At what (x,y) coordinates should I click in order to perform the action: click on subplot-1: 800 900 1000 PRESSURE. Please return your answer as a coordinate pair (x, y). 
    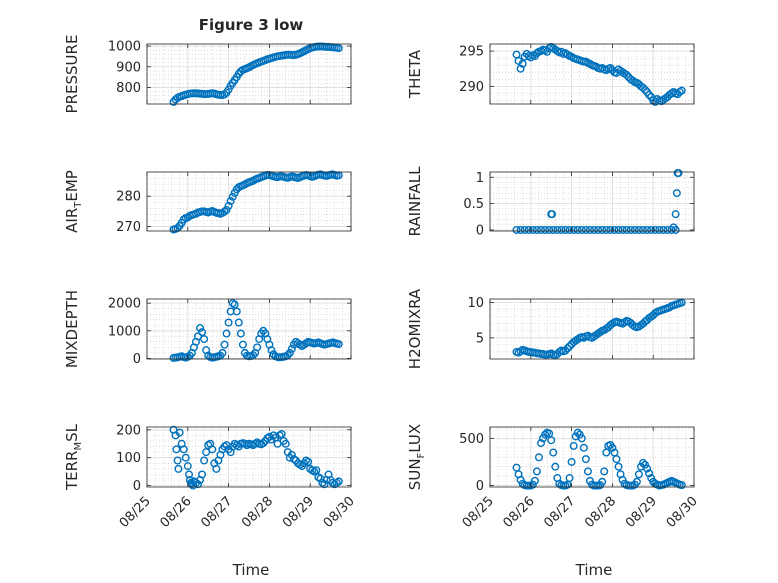
    Looking at the image, I should click on (207, 74).